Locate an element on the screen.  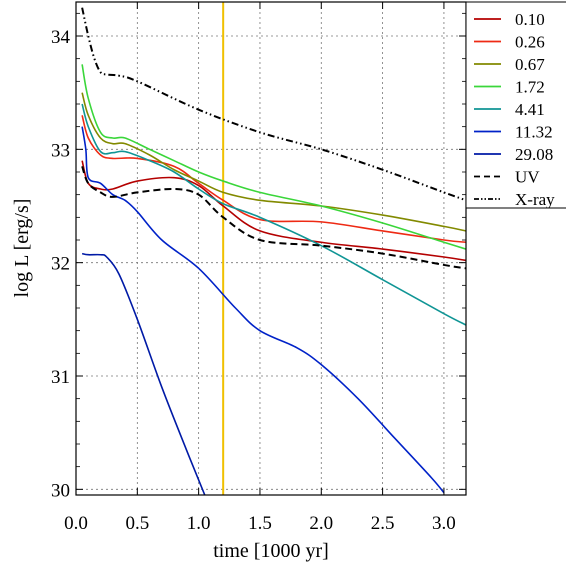
legend-label: 0.26 is located at coordinates (530, 42).